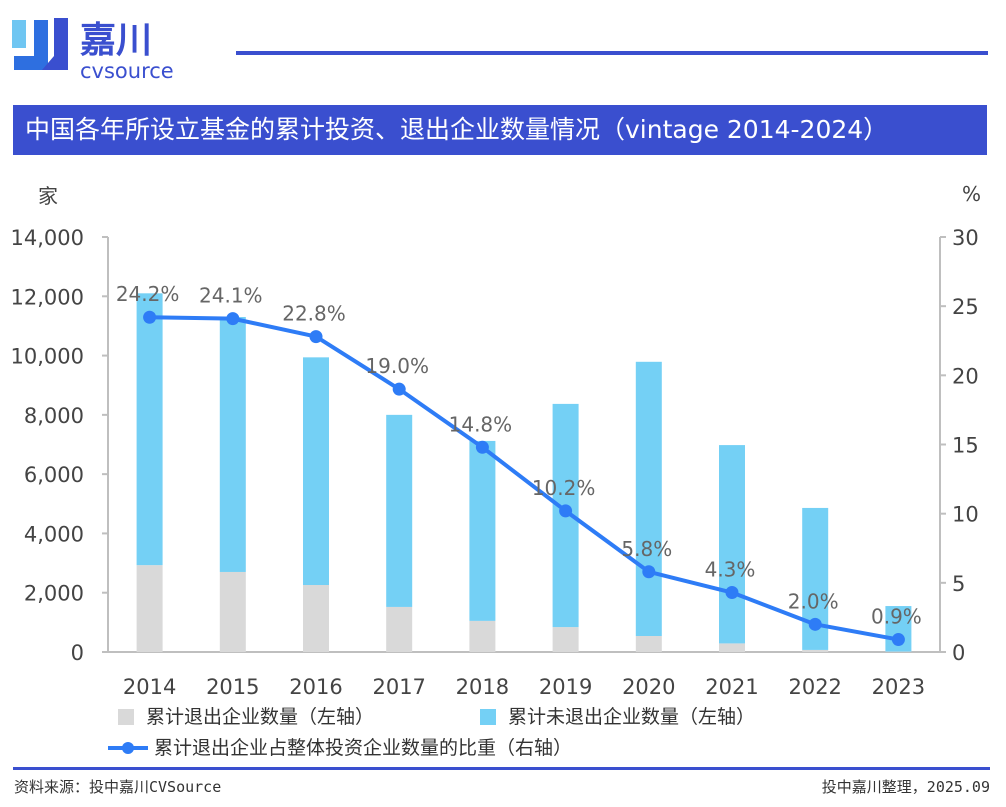 Image resolution: width=1006 pixels, height=807 pixels. What do you see at coordinates (814, 687) in the screenshot?
I see `x-tick-label: 2022` at bounding box center [814, 687].